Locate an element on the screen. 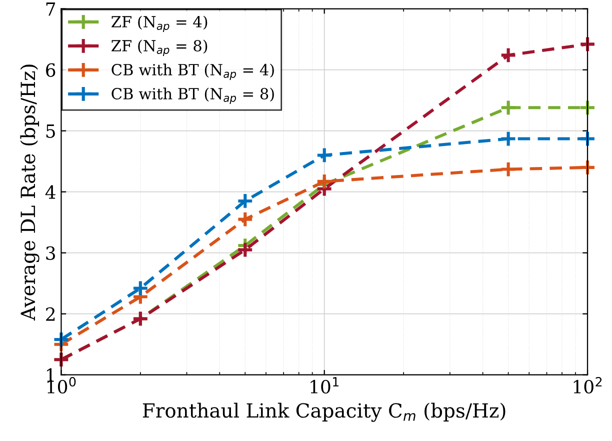  y-tick-label: 2 is located at coordinates (50, 314).